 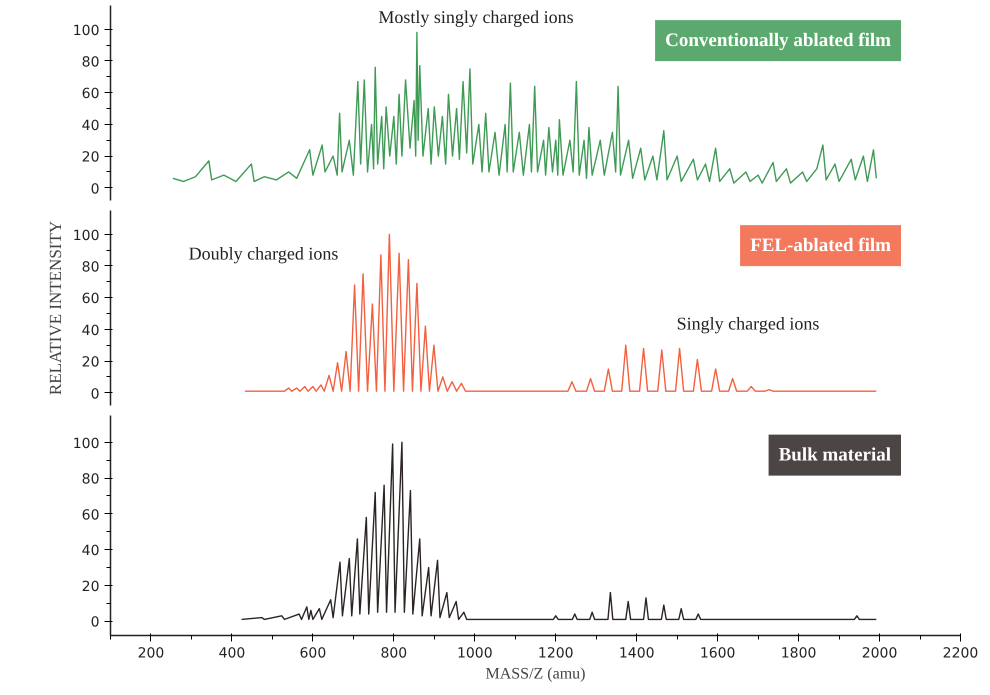 I want to click on text: Bulk material, so click(x=835, y=455).